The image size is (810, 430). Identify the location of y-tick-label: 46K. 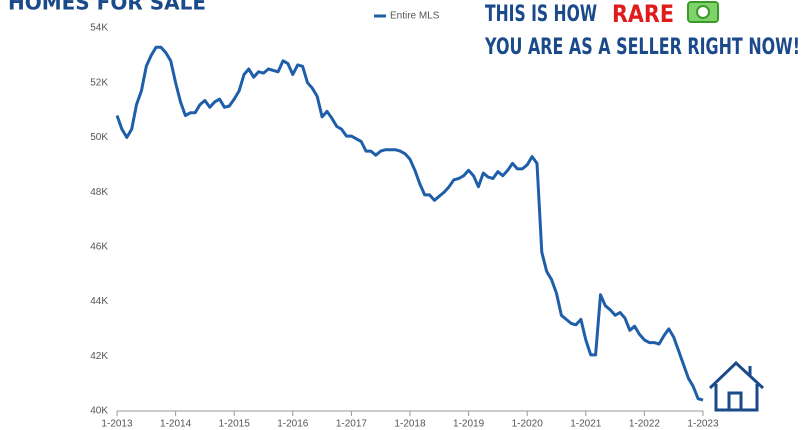
(99, 246).